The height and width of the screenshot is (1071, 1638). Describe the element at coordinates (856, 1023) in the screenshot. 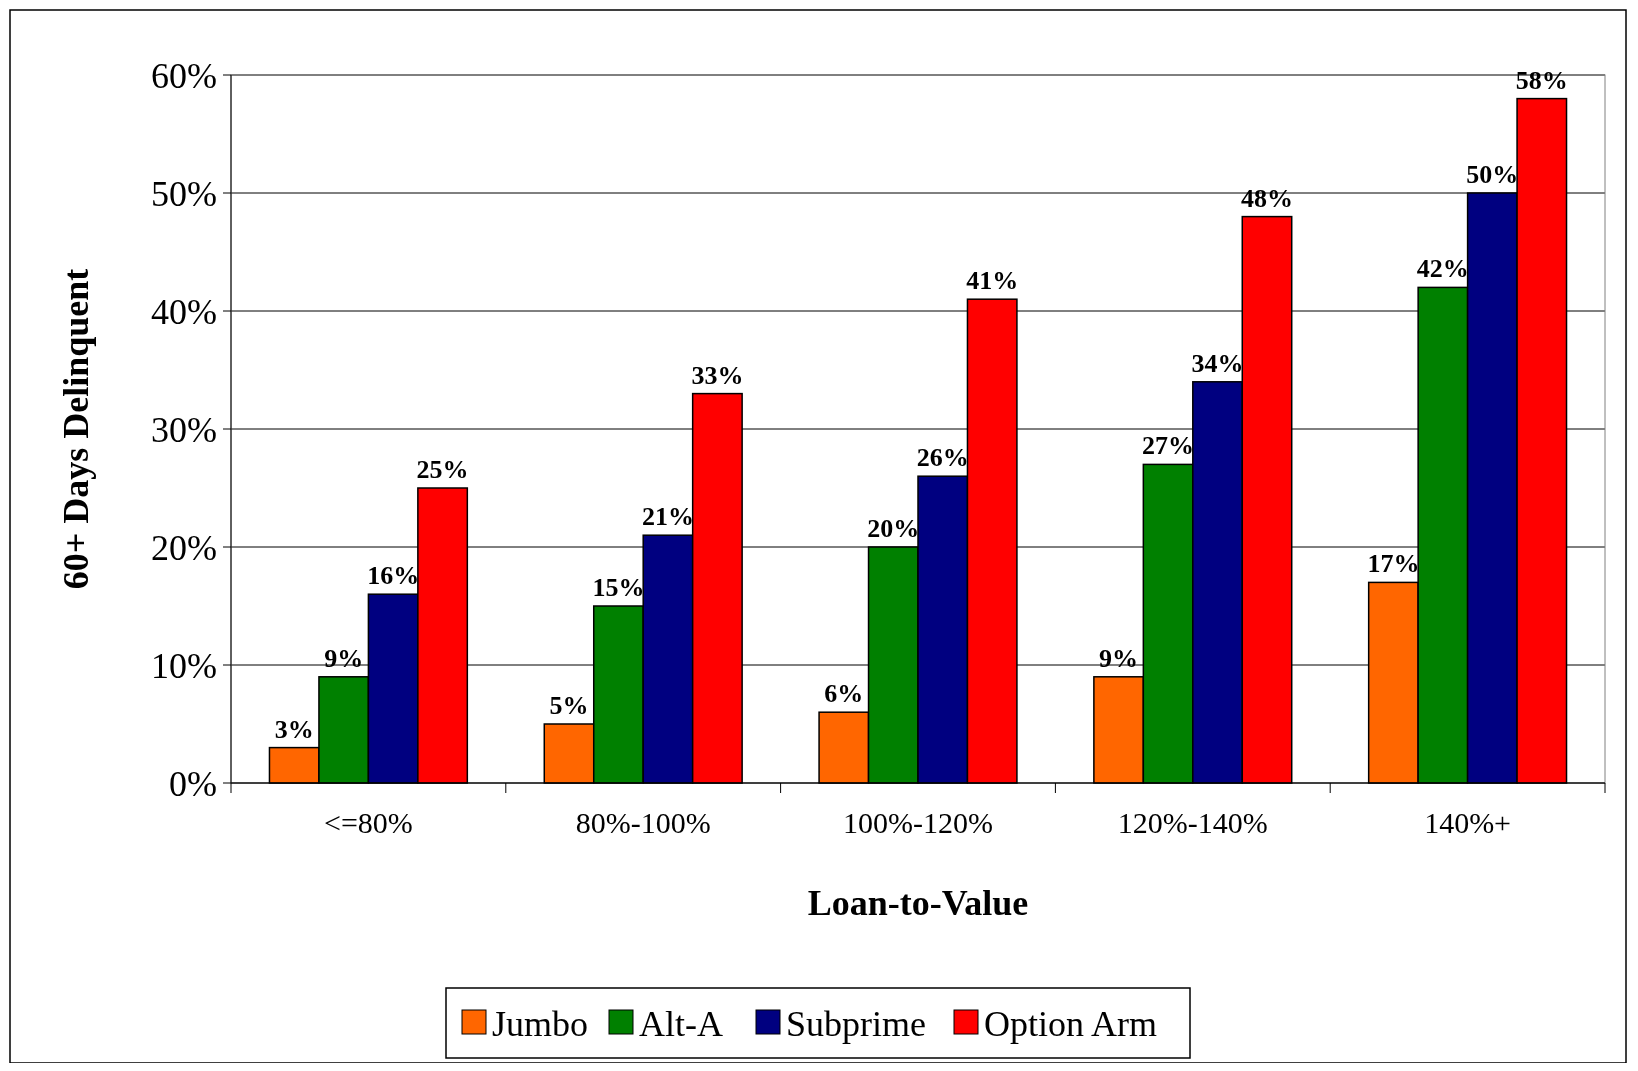

I see `legend-label: Subprime` at that location.